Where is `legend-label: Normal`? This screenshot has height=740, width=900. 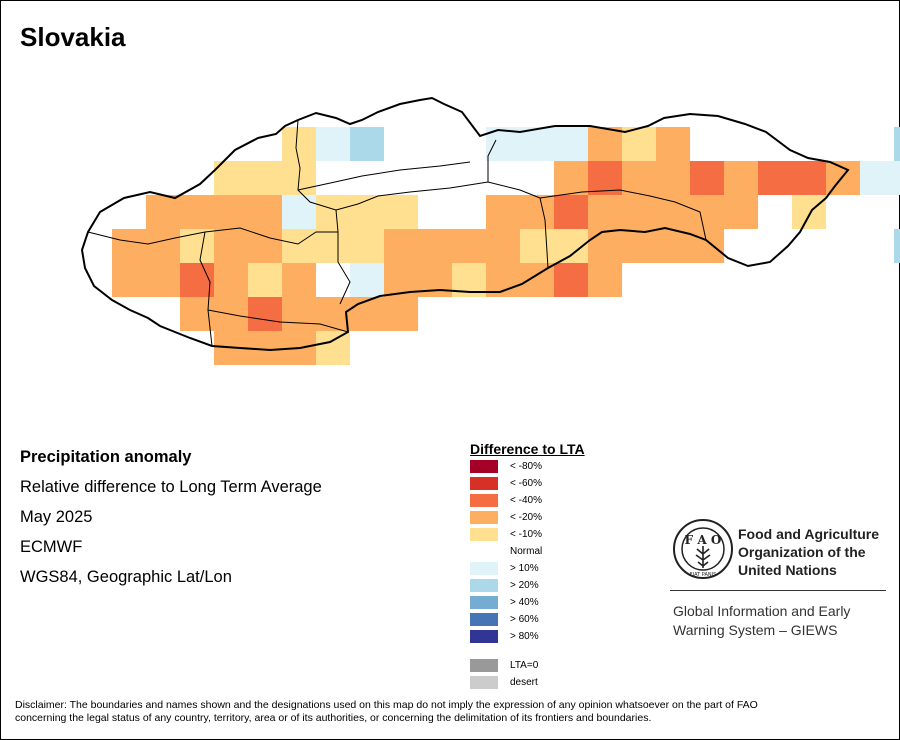 legend-label: Normal is located at coordinates (526, 551).